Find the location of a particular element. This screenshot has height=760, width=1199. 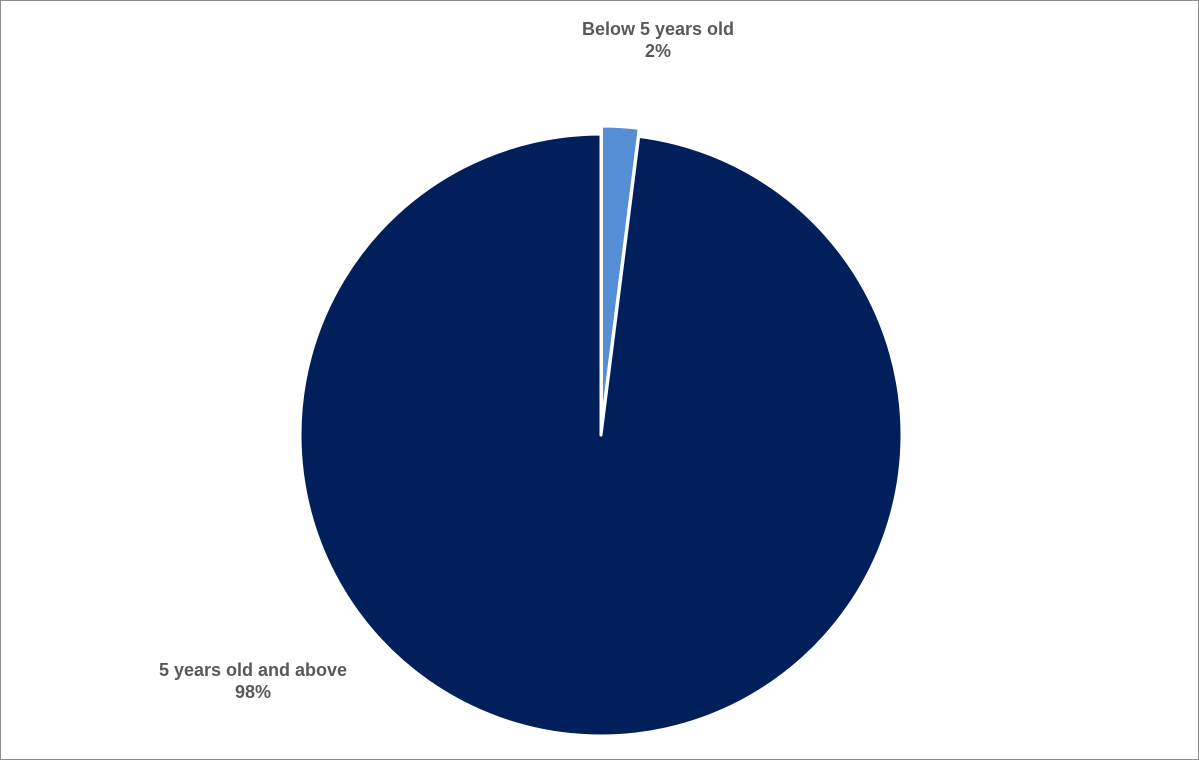

data-label-5-and-above: 5 years old and above 98% is located at coordinates (253, 681).